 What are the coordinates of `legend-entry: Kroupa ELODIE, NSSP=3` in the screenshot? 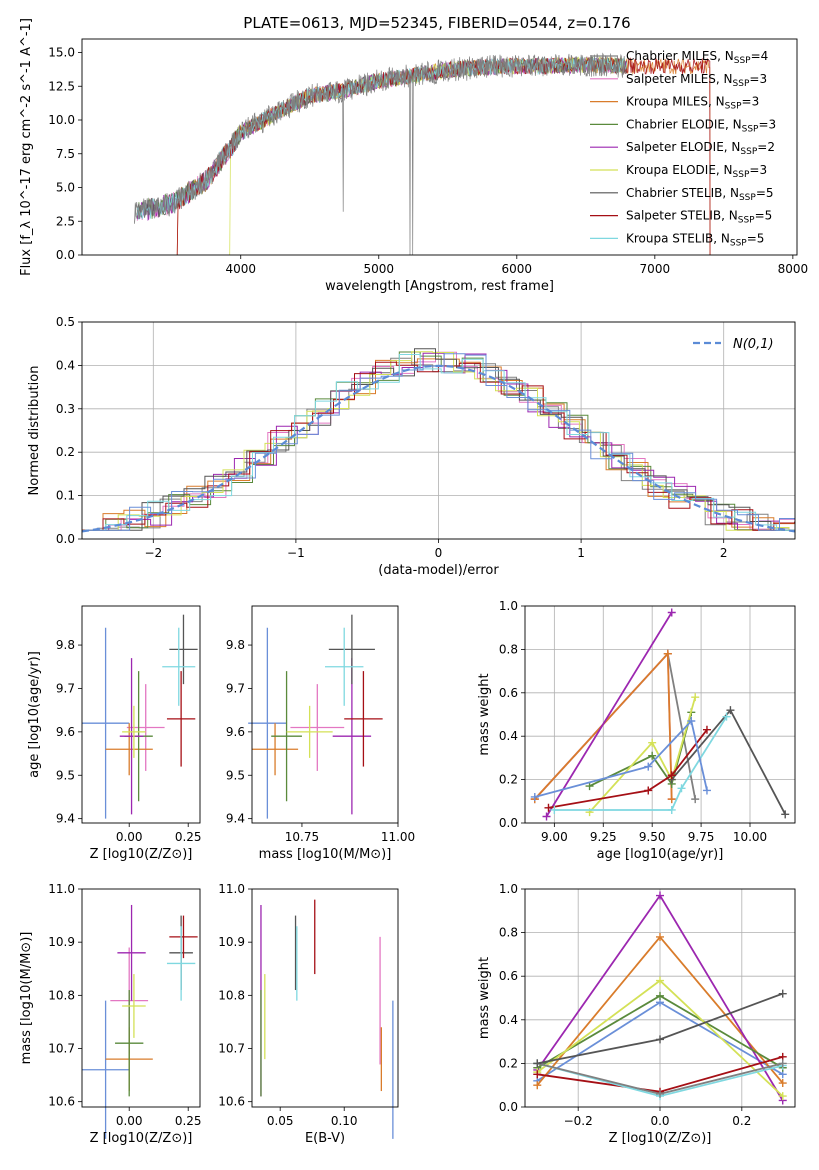 It's located at (696, 171).